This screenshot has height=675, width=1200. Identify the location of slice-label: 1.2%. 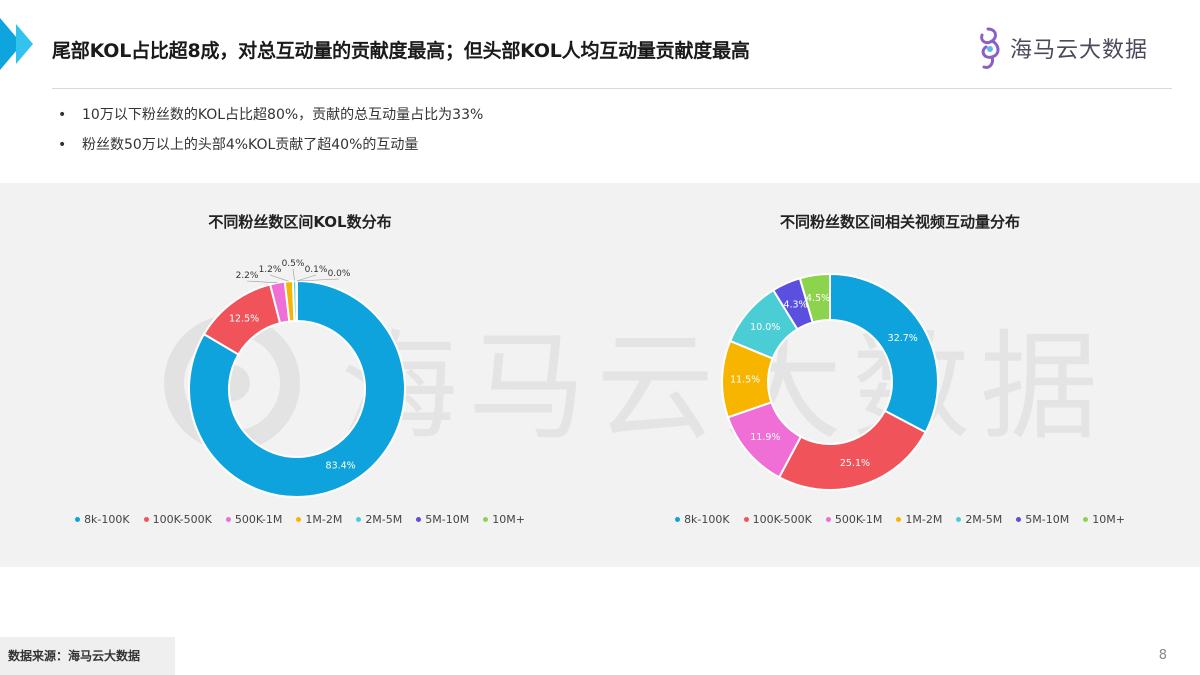
(270, 270).